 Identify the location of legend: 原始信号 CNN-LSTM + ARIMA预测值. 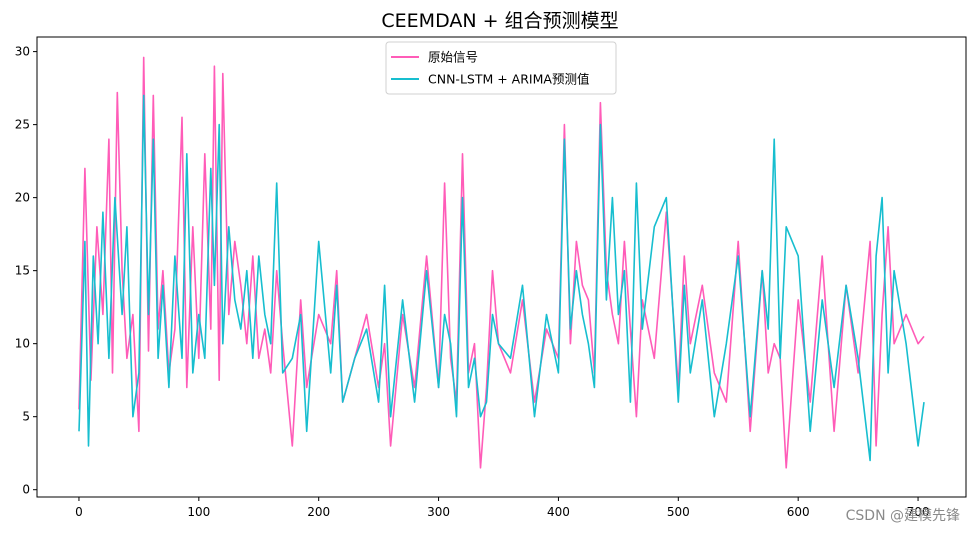
(501, 68).